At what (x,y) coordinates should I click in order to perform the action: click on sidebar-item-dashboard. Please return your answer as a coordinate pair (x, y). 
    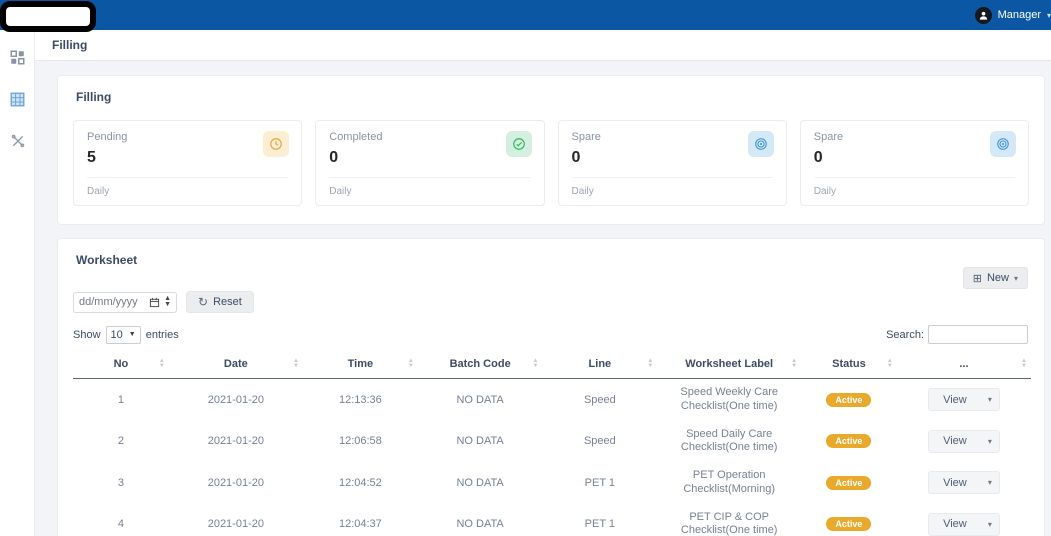
    Looking at the image, I should click on (17, 57).